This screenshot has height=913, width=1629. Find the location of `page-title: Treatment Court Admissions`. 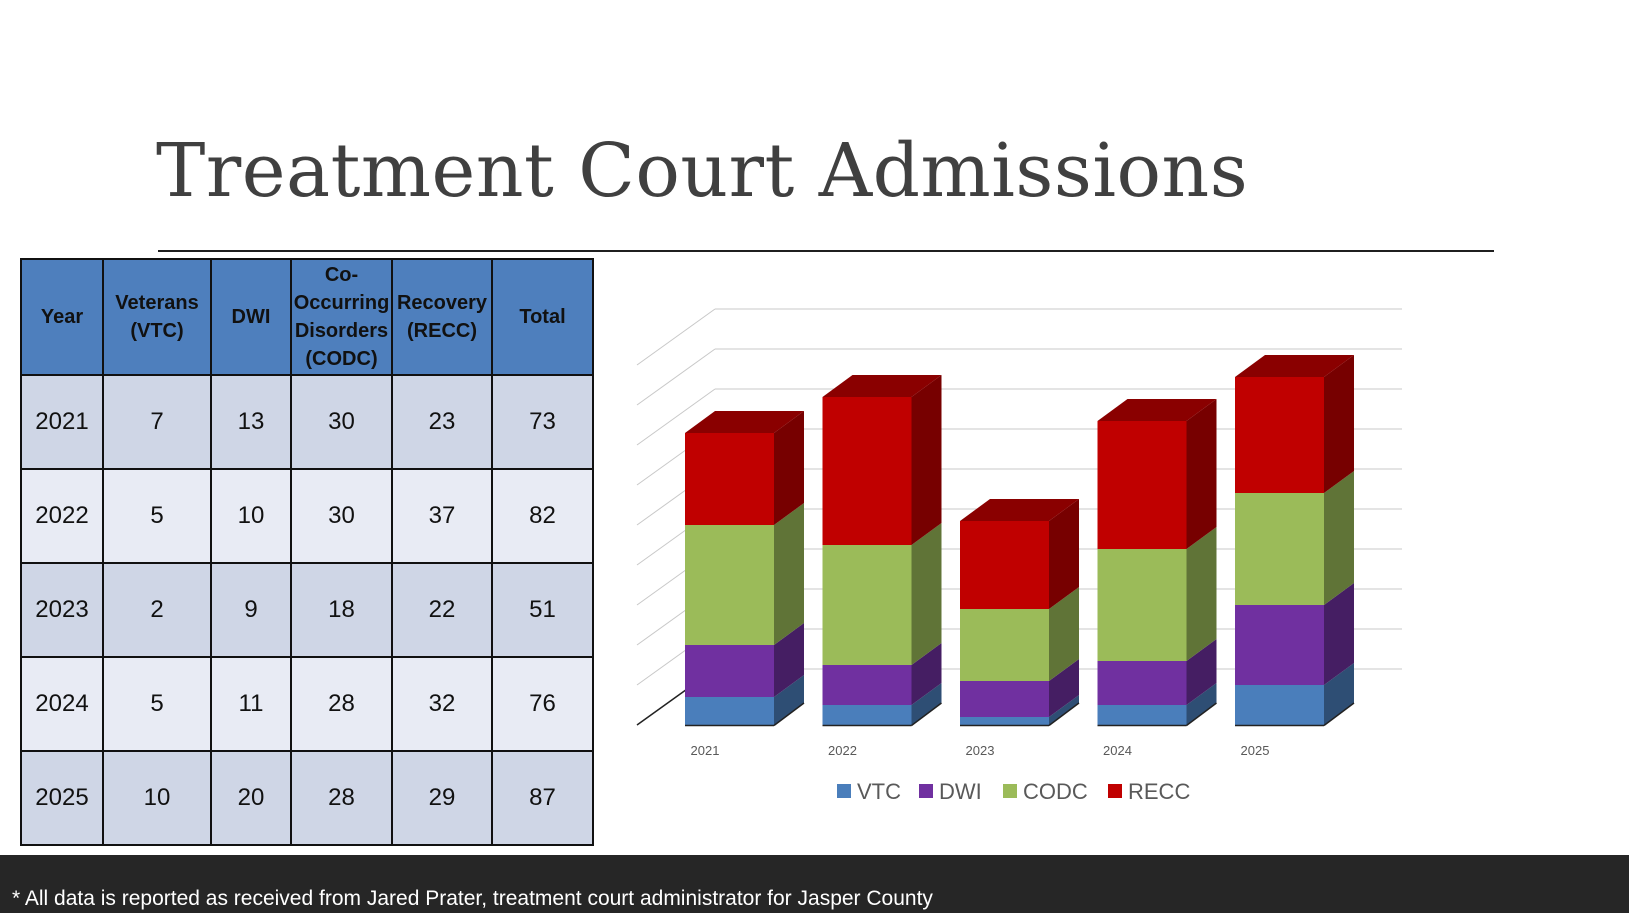

page-title: Treatment Court Admissions is located at coordinates (702, 171).